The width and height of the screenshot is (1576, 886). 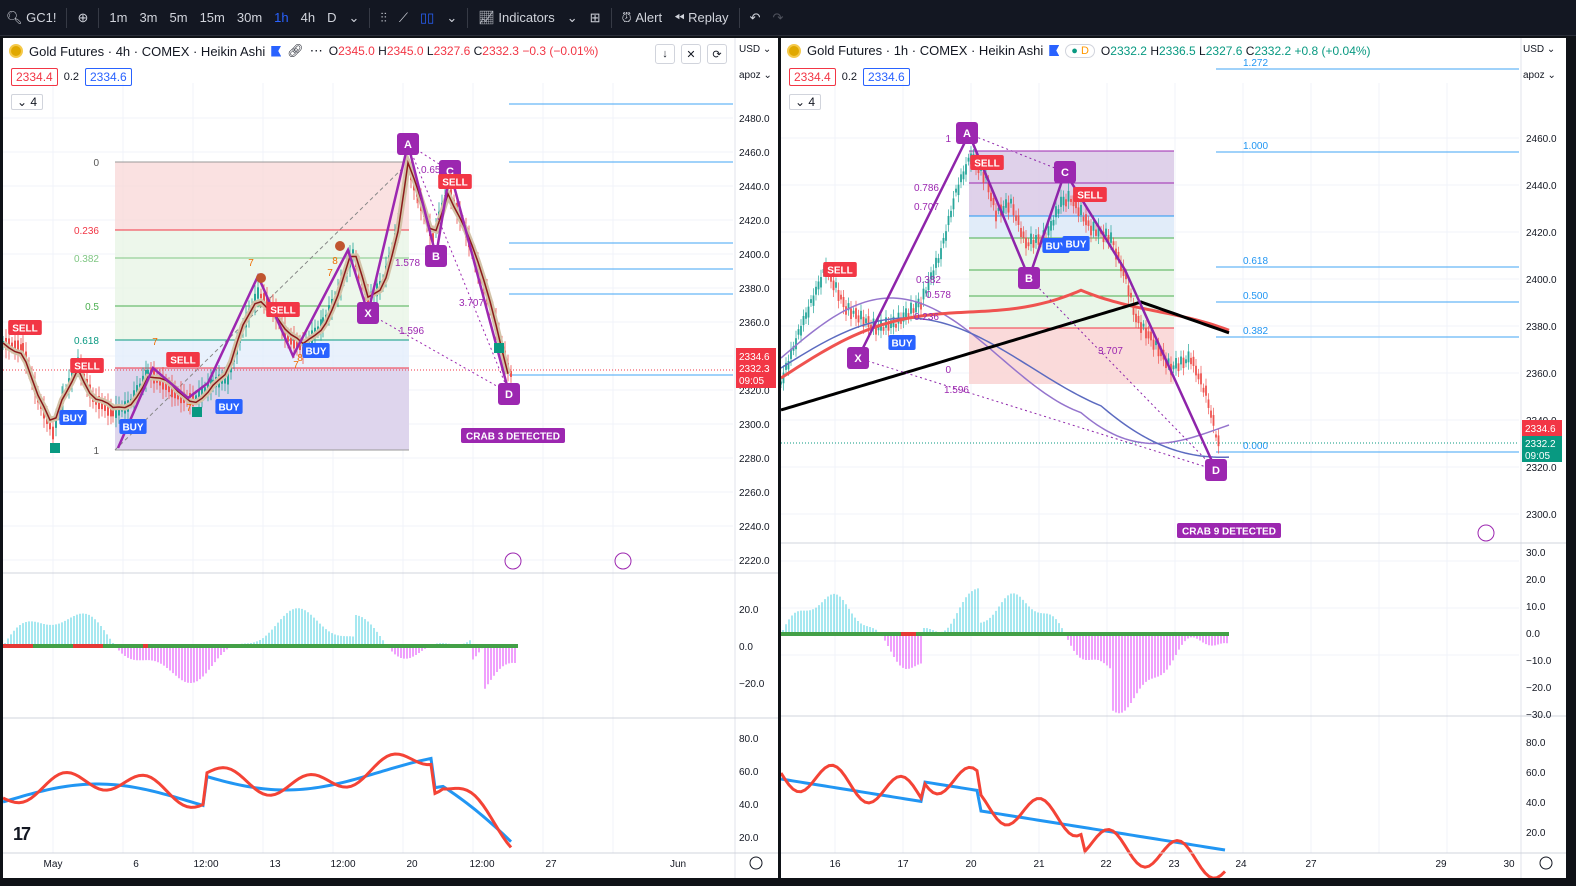 I want to click on indicators-button: 📈︎ Indicators, so click(x=516, y=18).